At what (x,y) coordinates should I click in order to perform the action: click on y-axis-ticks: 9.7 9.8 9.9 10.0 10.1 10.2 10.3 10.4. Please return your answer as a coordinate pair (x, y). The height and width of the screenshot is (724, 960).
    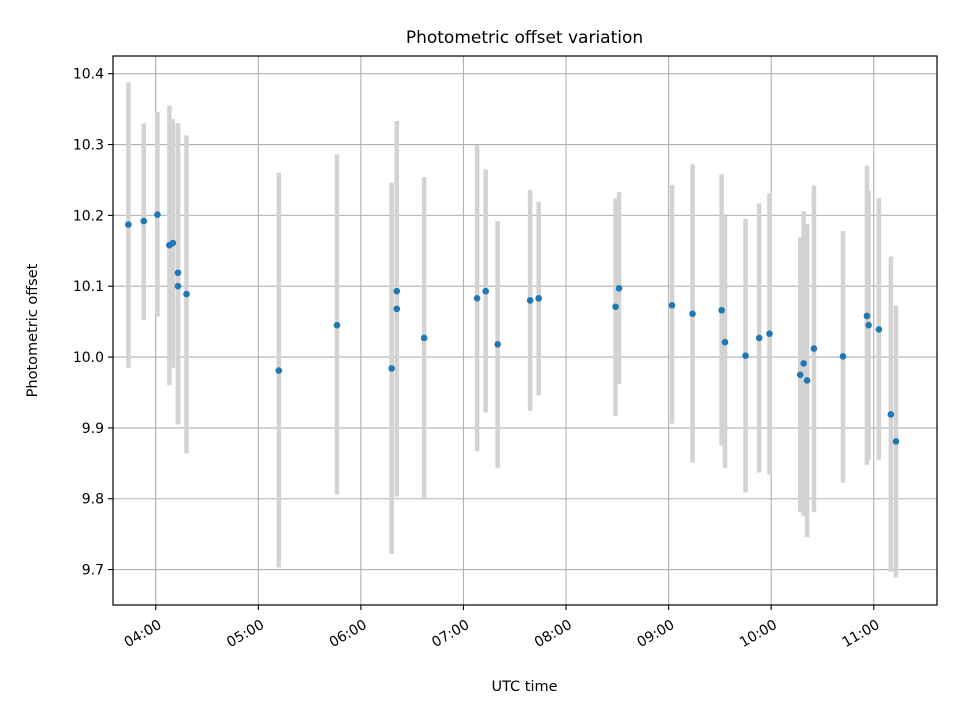
    Looking at the image, I should click on (93, 323).